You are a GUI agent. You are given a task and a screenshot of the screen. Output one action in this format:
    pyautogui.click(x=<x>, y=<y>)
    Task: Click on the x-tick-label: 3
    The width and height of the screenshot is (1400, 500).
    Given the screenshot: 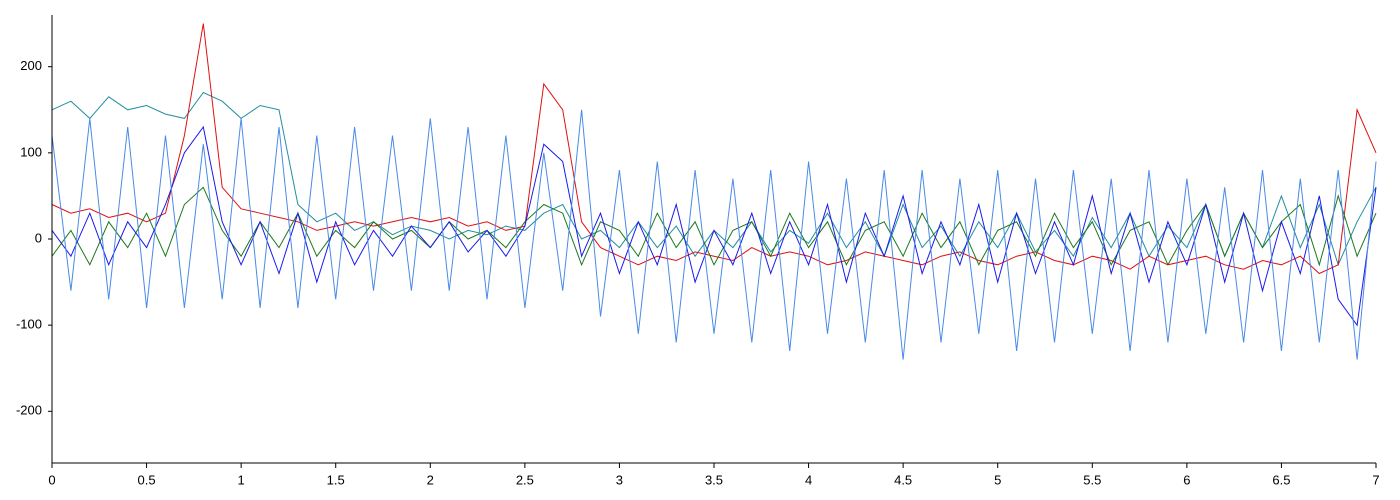 What is the action you would take?
    pyautogui.click(x=619, y=479)
    